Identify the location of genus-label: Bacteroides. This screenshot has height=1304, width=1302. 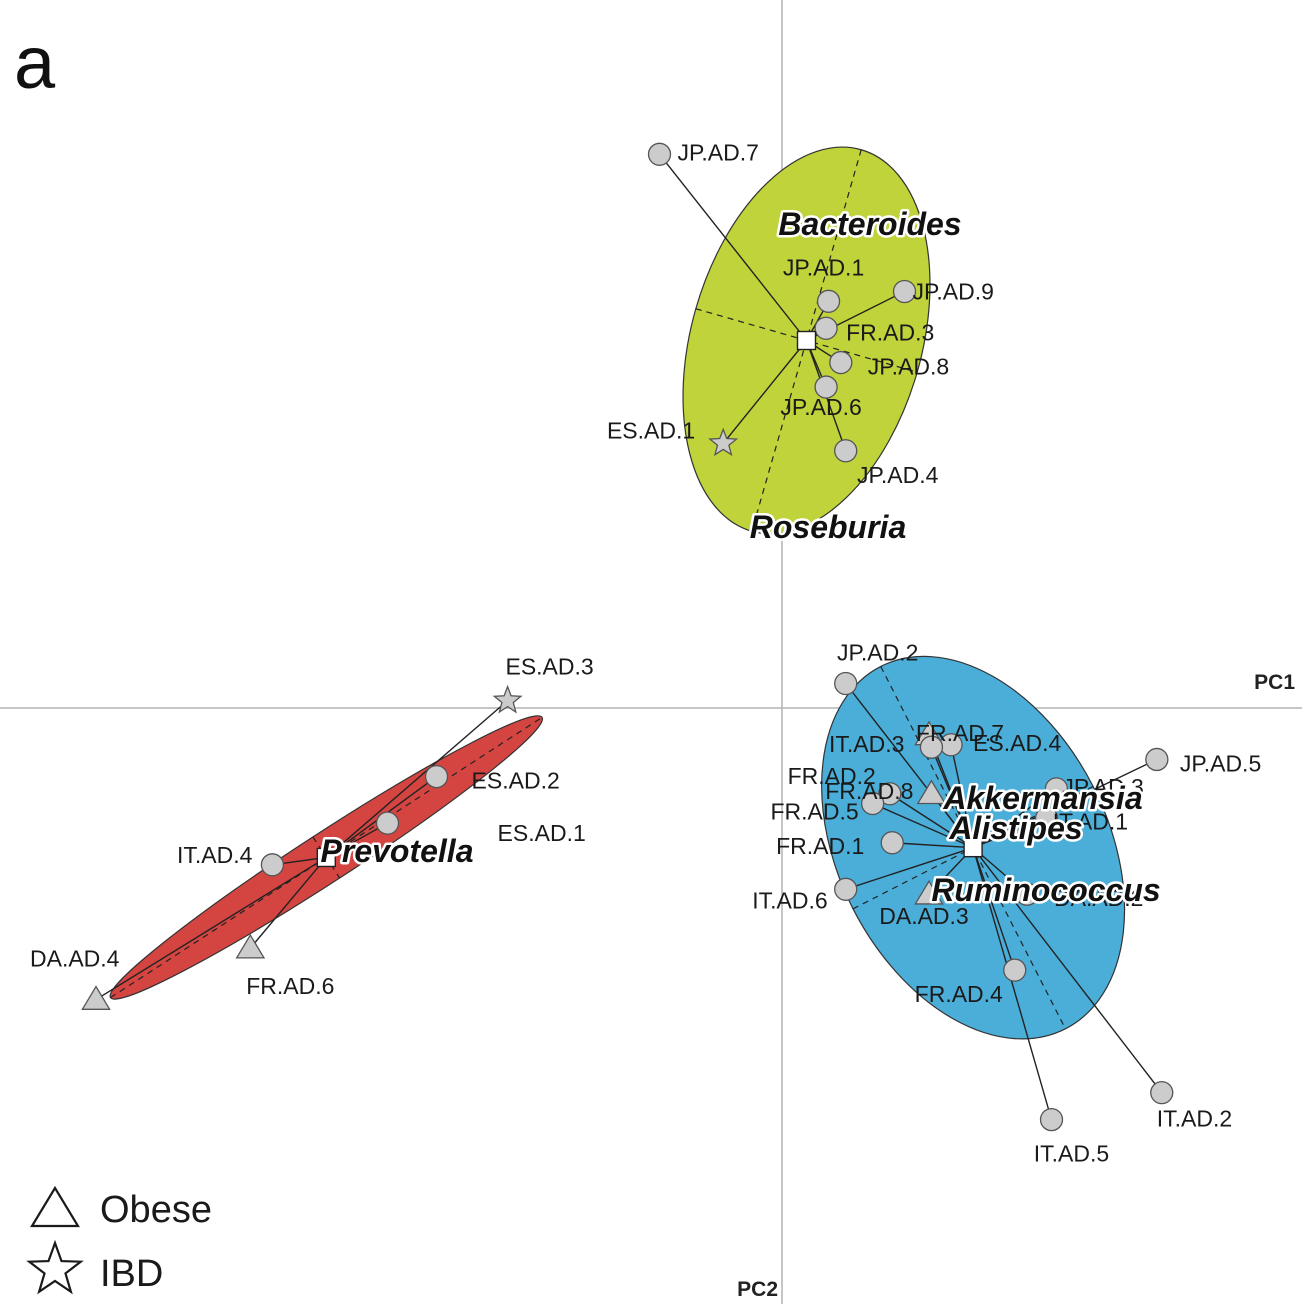
(869, 224).